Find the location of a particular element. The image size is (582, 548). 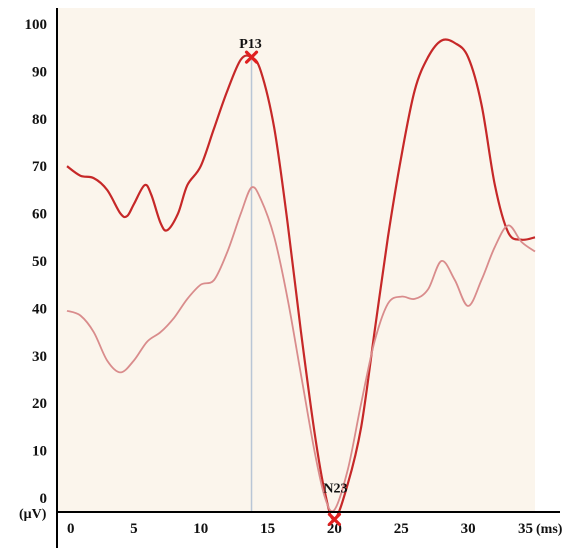

y-tick-label: 60 is located at coordinates (39, 215).